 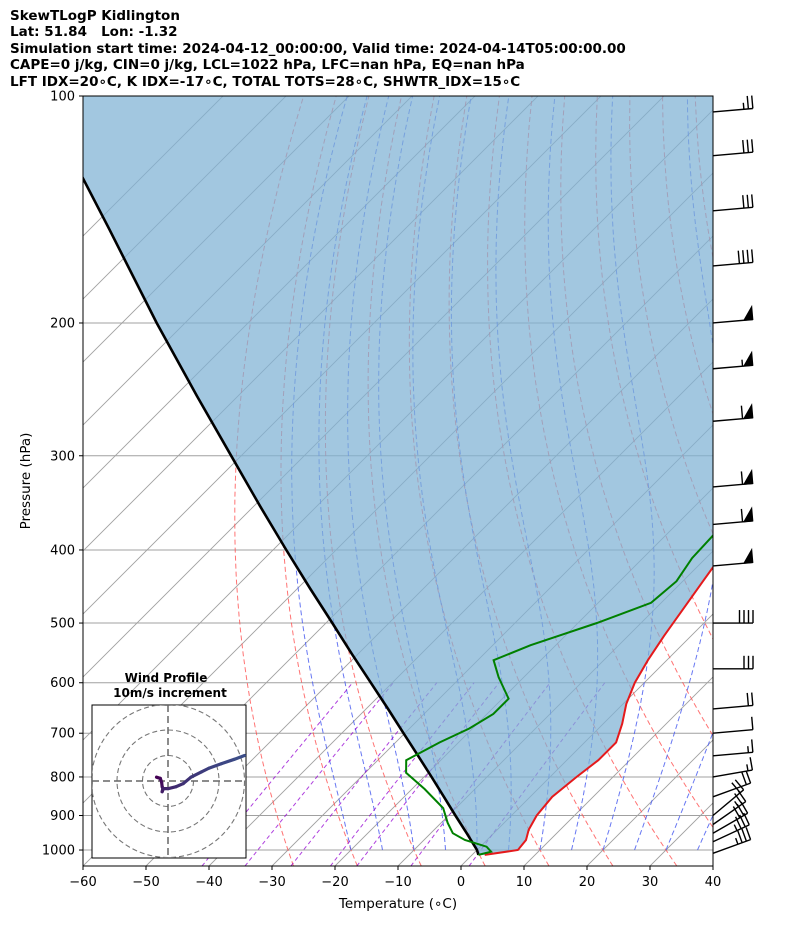 What do you see at coordinates (62, 734) in the screenshot?
I see `y-tick-label: 700` at bounding box center [62, 734].